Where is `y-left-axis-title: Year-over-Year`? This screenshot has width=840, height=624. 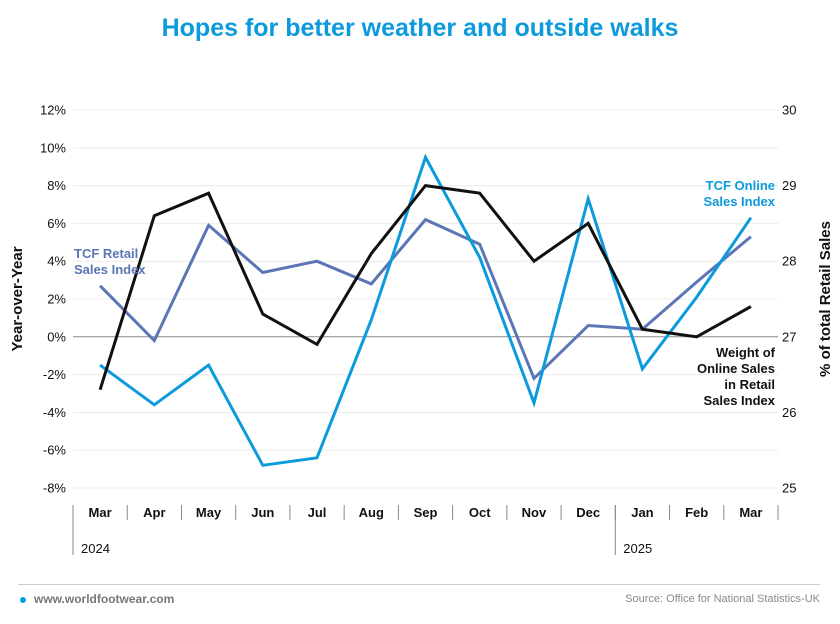 y-left-axis-title: Year-over-Year is located at coordinates (17, 298).